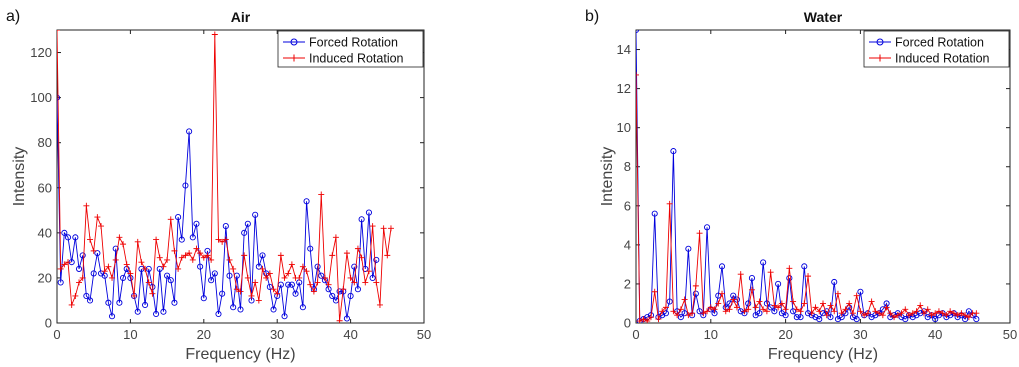 This screenshot has height=367, width=1019. I want to click on x-tick-label: 0, so click(635, 334).